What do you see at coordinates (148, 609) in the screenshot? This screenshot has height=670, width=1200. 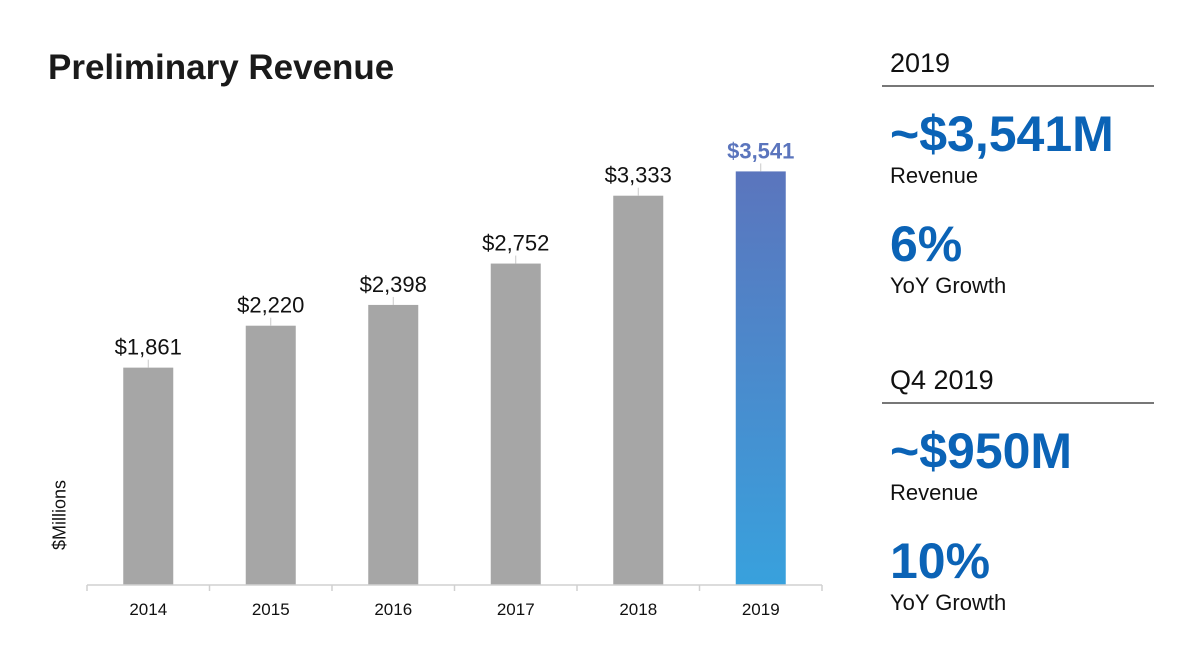 I see `x-tick-label-2014: 2014` at bounding box center [148, 609].